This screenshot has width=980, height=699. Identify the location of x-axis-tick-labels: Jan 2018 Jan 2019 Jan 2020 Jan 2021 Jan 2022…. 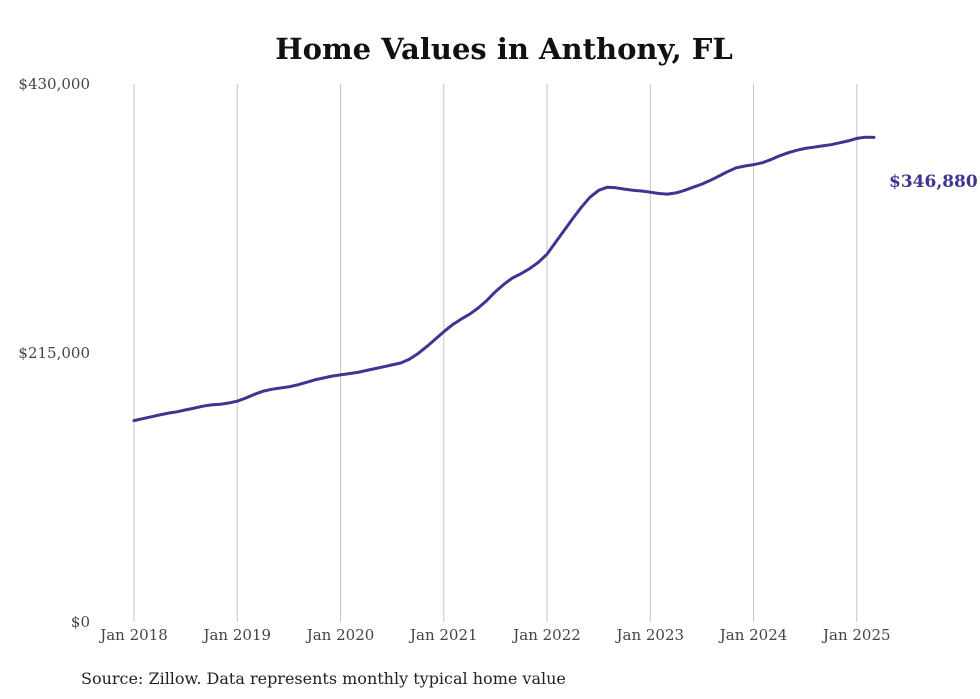
(494, 635).